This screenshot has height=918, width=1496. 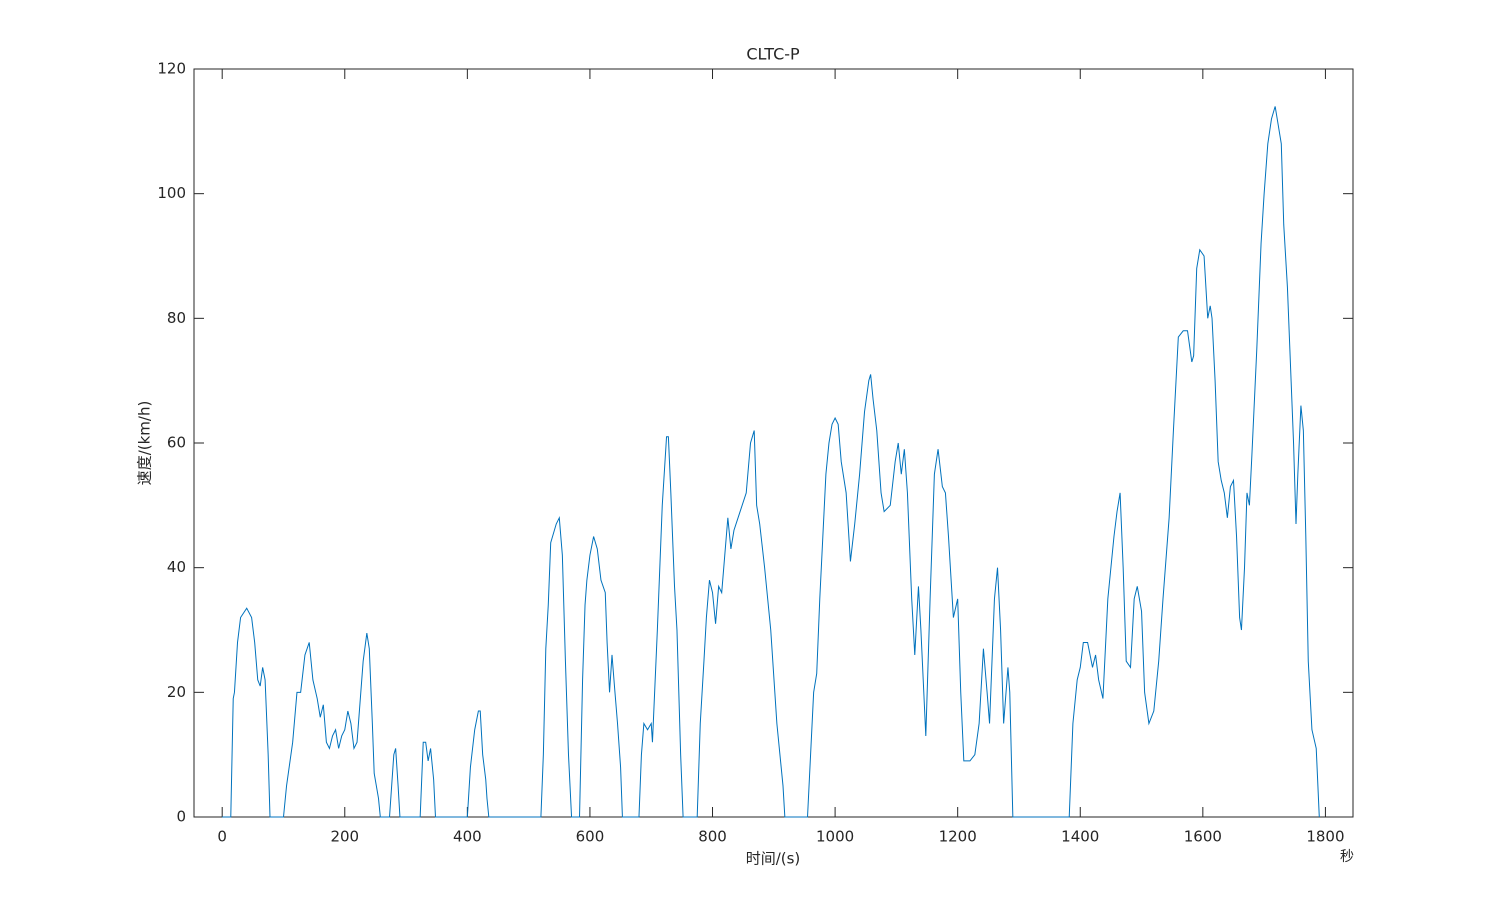 What do you see at coordinates (958, 837) in the screenshot?
I see `x-tick-label: 1200` at bounding box center [958, 837].